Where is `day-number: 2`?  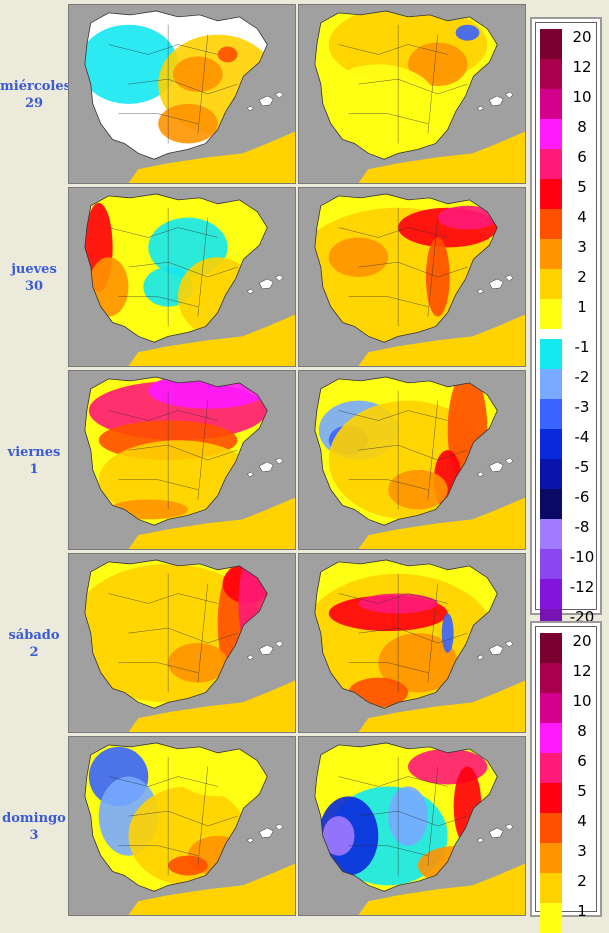
day-number: 2 is located at coordinates (34, 652).